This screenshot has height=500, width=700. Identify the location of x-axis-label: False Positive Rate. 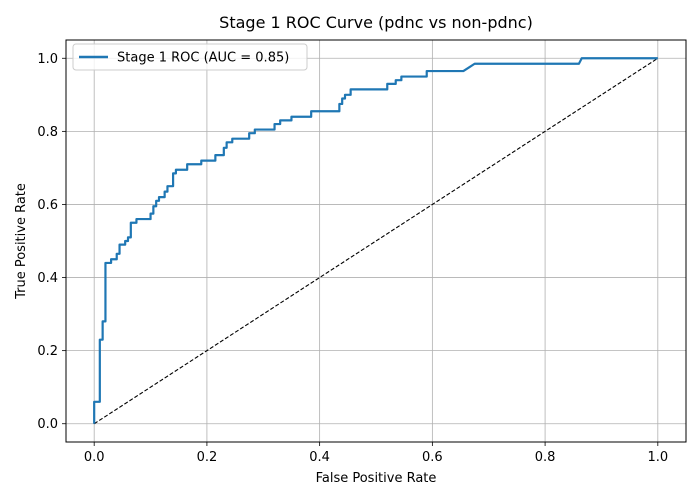
(376, 478).